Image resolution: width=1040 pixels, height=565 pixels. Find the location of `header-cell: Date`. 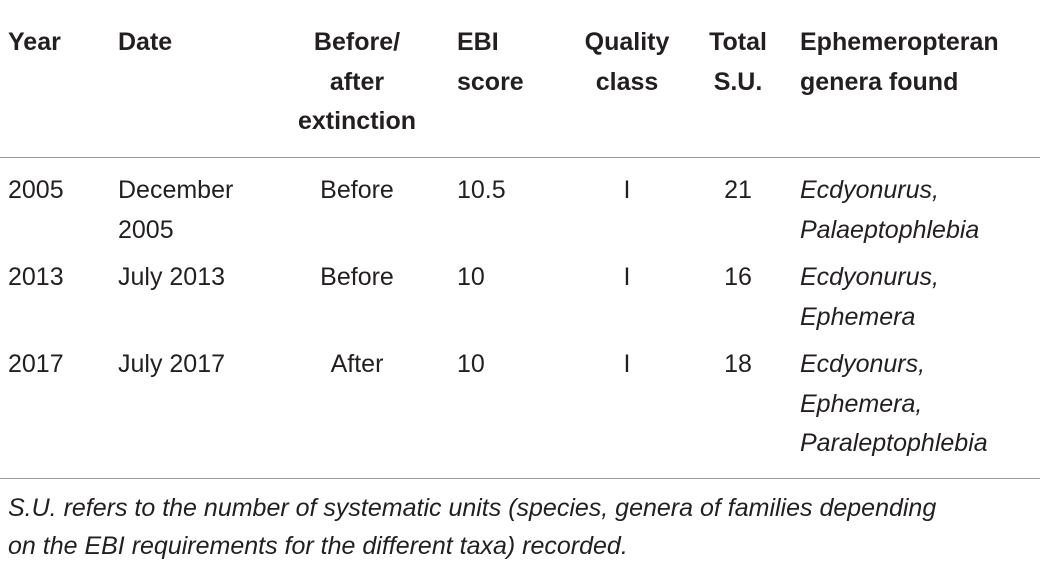

header-cell: Date is located at coordinates (145, 42).